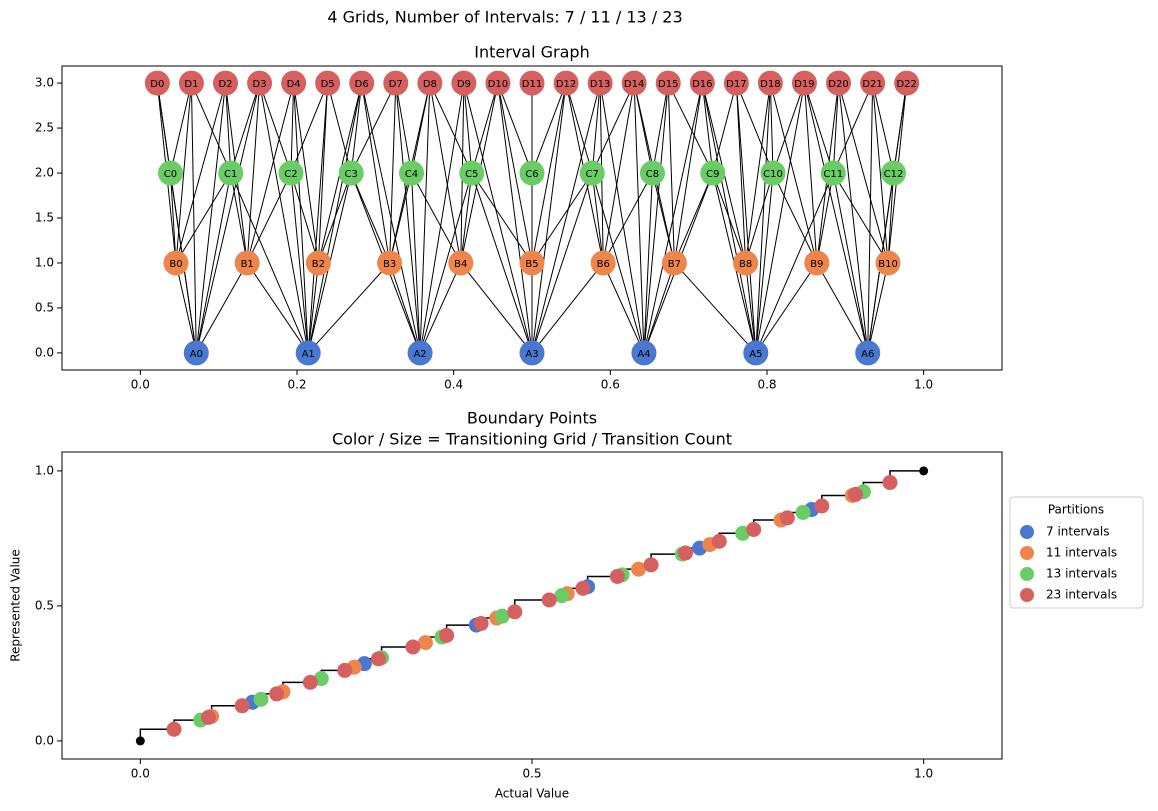 Image resolution: width=1158 pixels, height=811 pixels. What do you see at coordinates (1077, 532) in the screenshot?
I see `legend-label: 7 intervals` at bounding box center [1077, 532].